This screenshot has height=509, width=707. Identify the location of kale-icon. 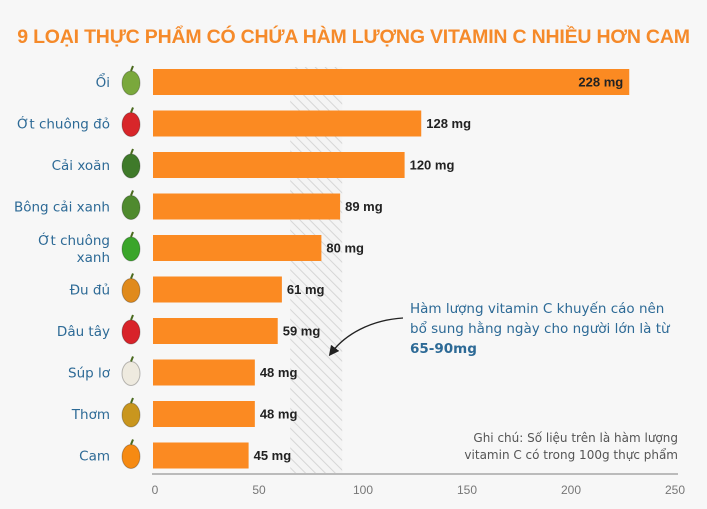
(131, 163).